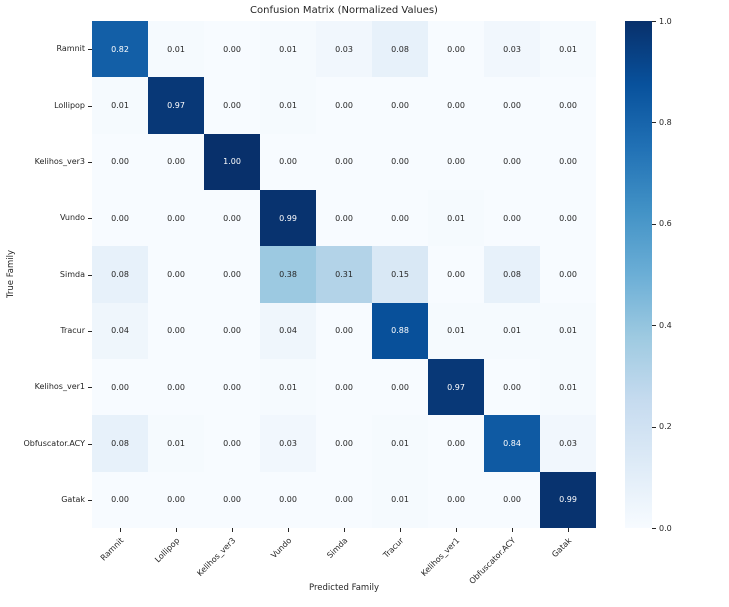 Image resolution: width=729 pixels, height=607 pixels. What do you see at coordinates (456, 387) in the screenshot?
I see `heatmap-cell: 0.97` at bounding box center [456, 387].